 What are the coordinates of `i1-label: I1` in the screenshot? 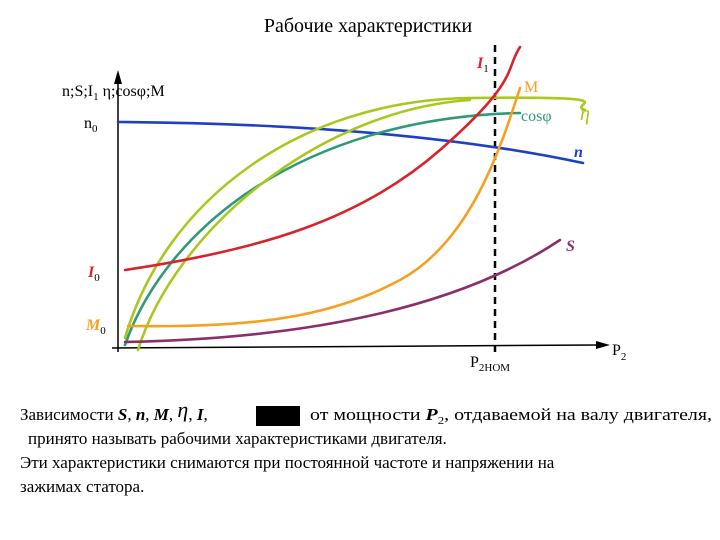 It's located at (482, 65).